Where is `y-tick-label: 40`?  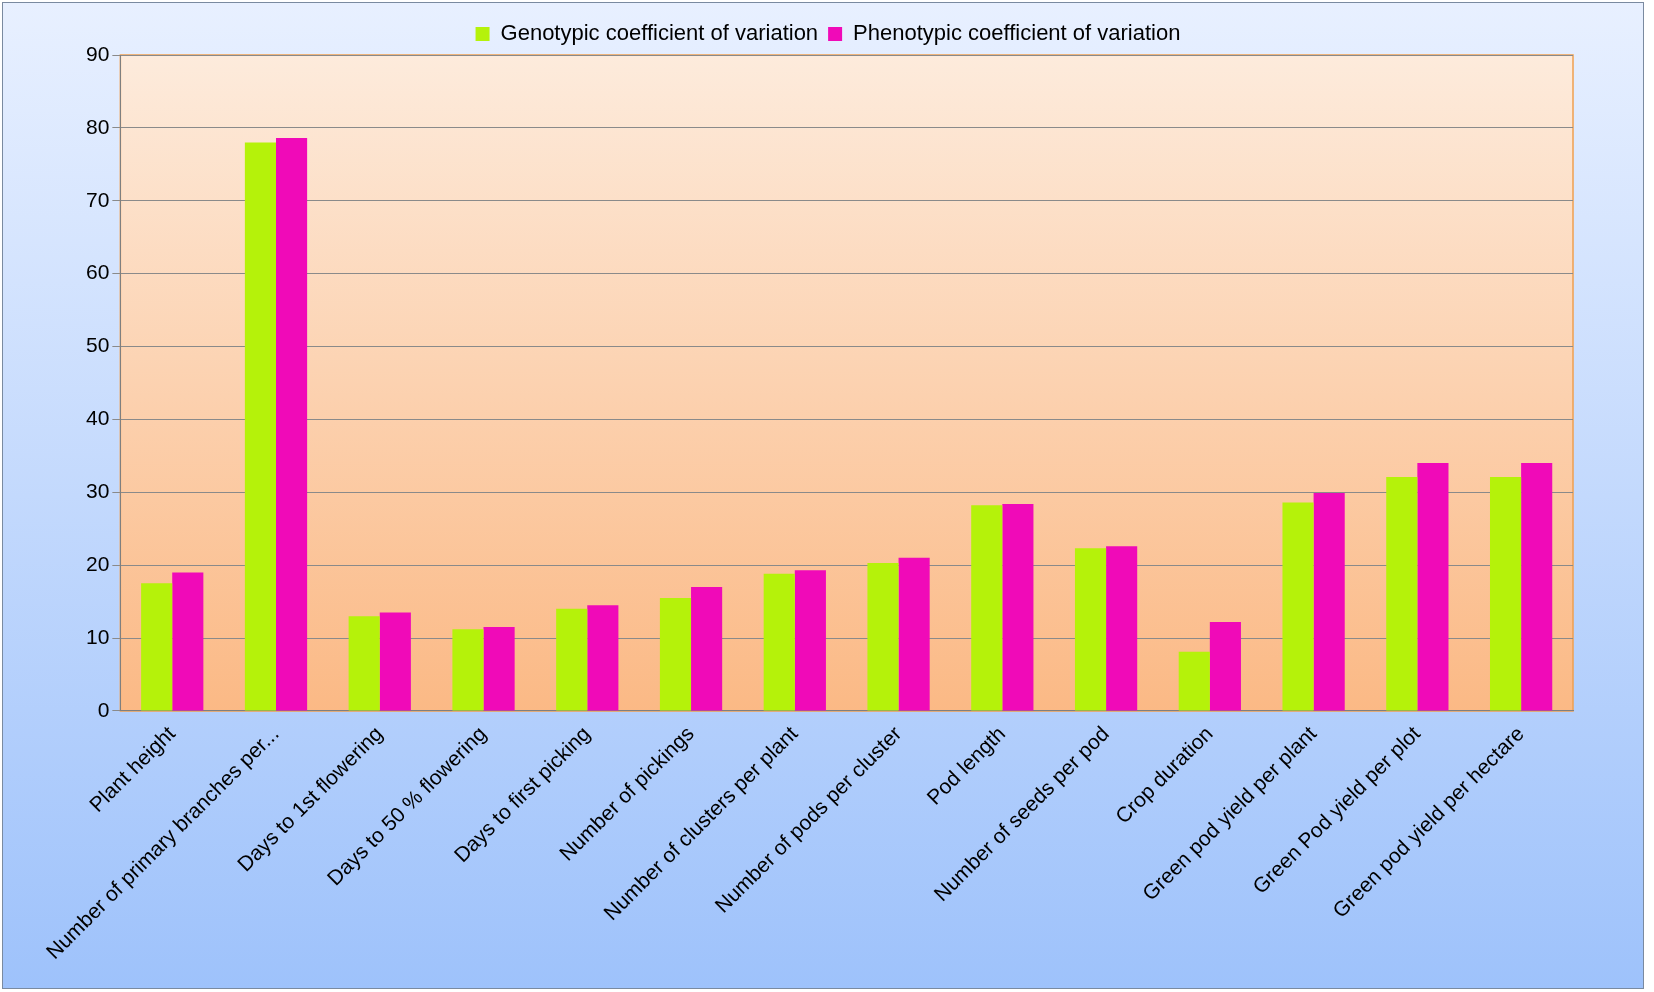
y-tick-label: 40 is located at coordinates (98, 418).